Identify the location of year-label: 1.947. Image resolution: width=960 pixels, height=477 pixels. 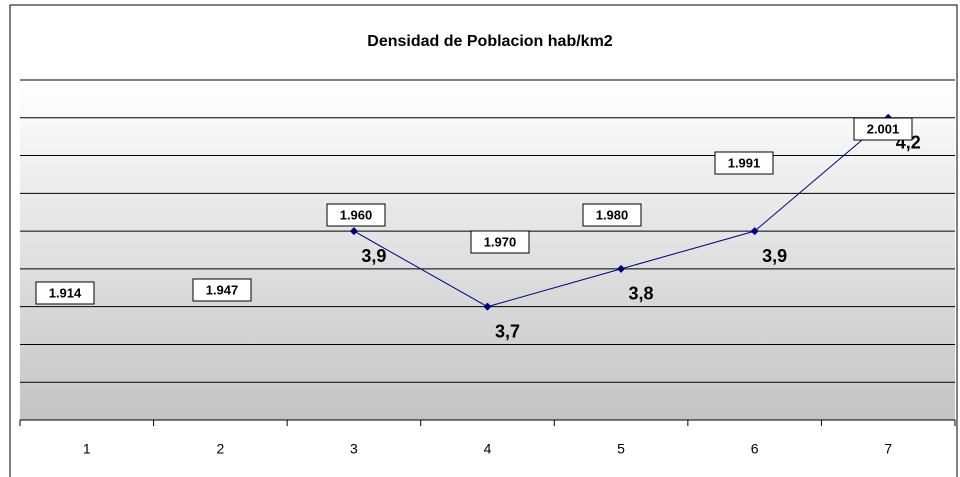
(222, 289).